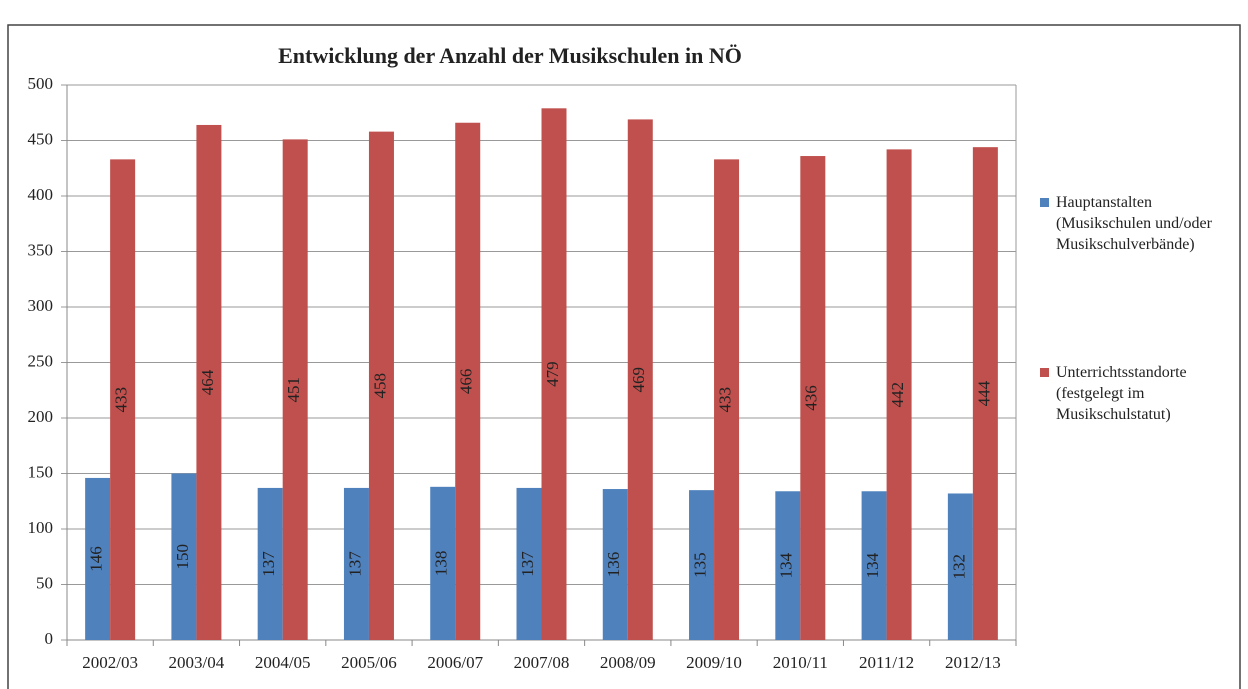 The image size is (1248, 689). I want to click on data-label: 466, so click(466, 382).